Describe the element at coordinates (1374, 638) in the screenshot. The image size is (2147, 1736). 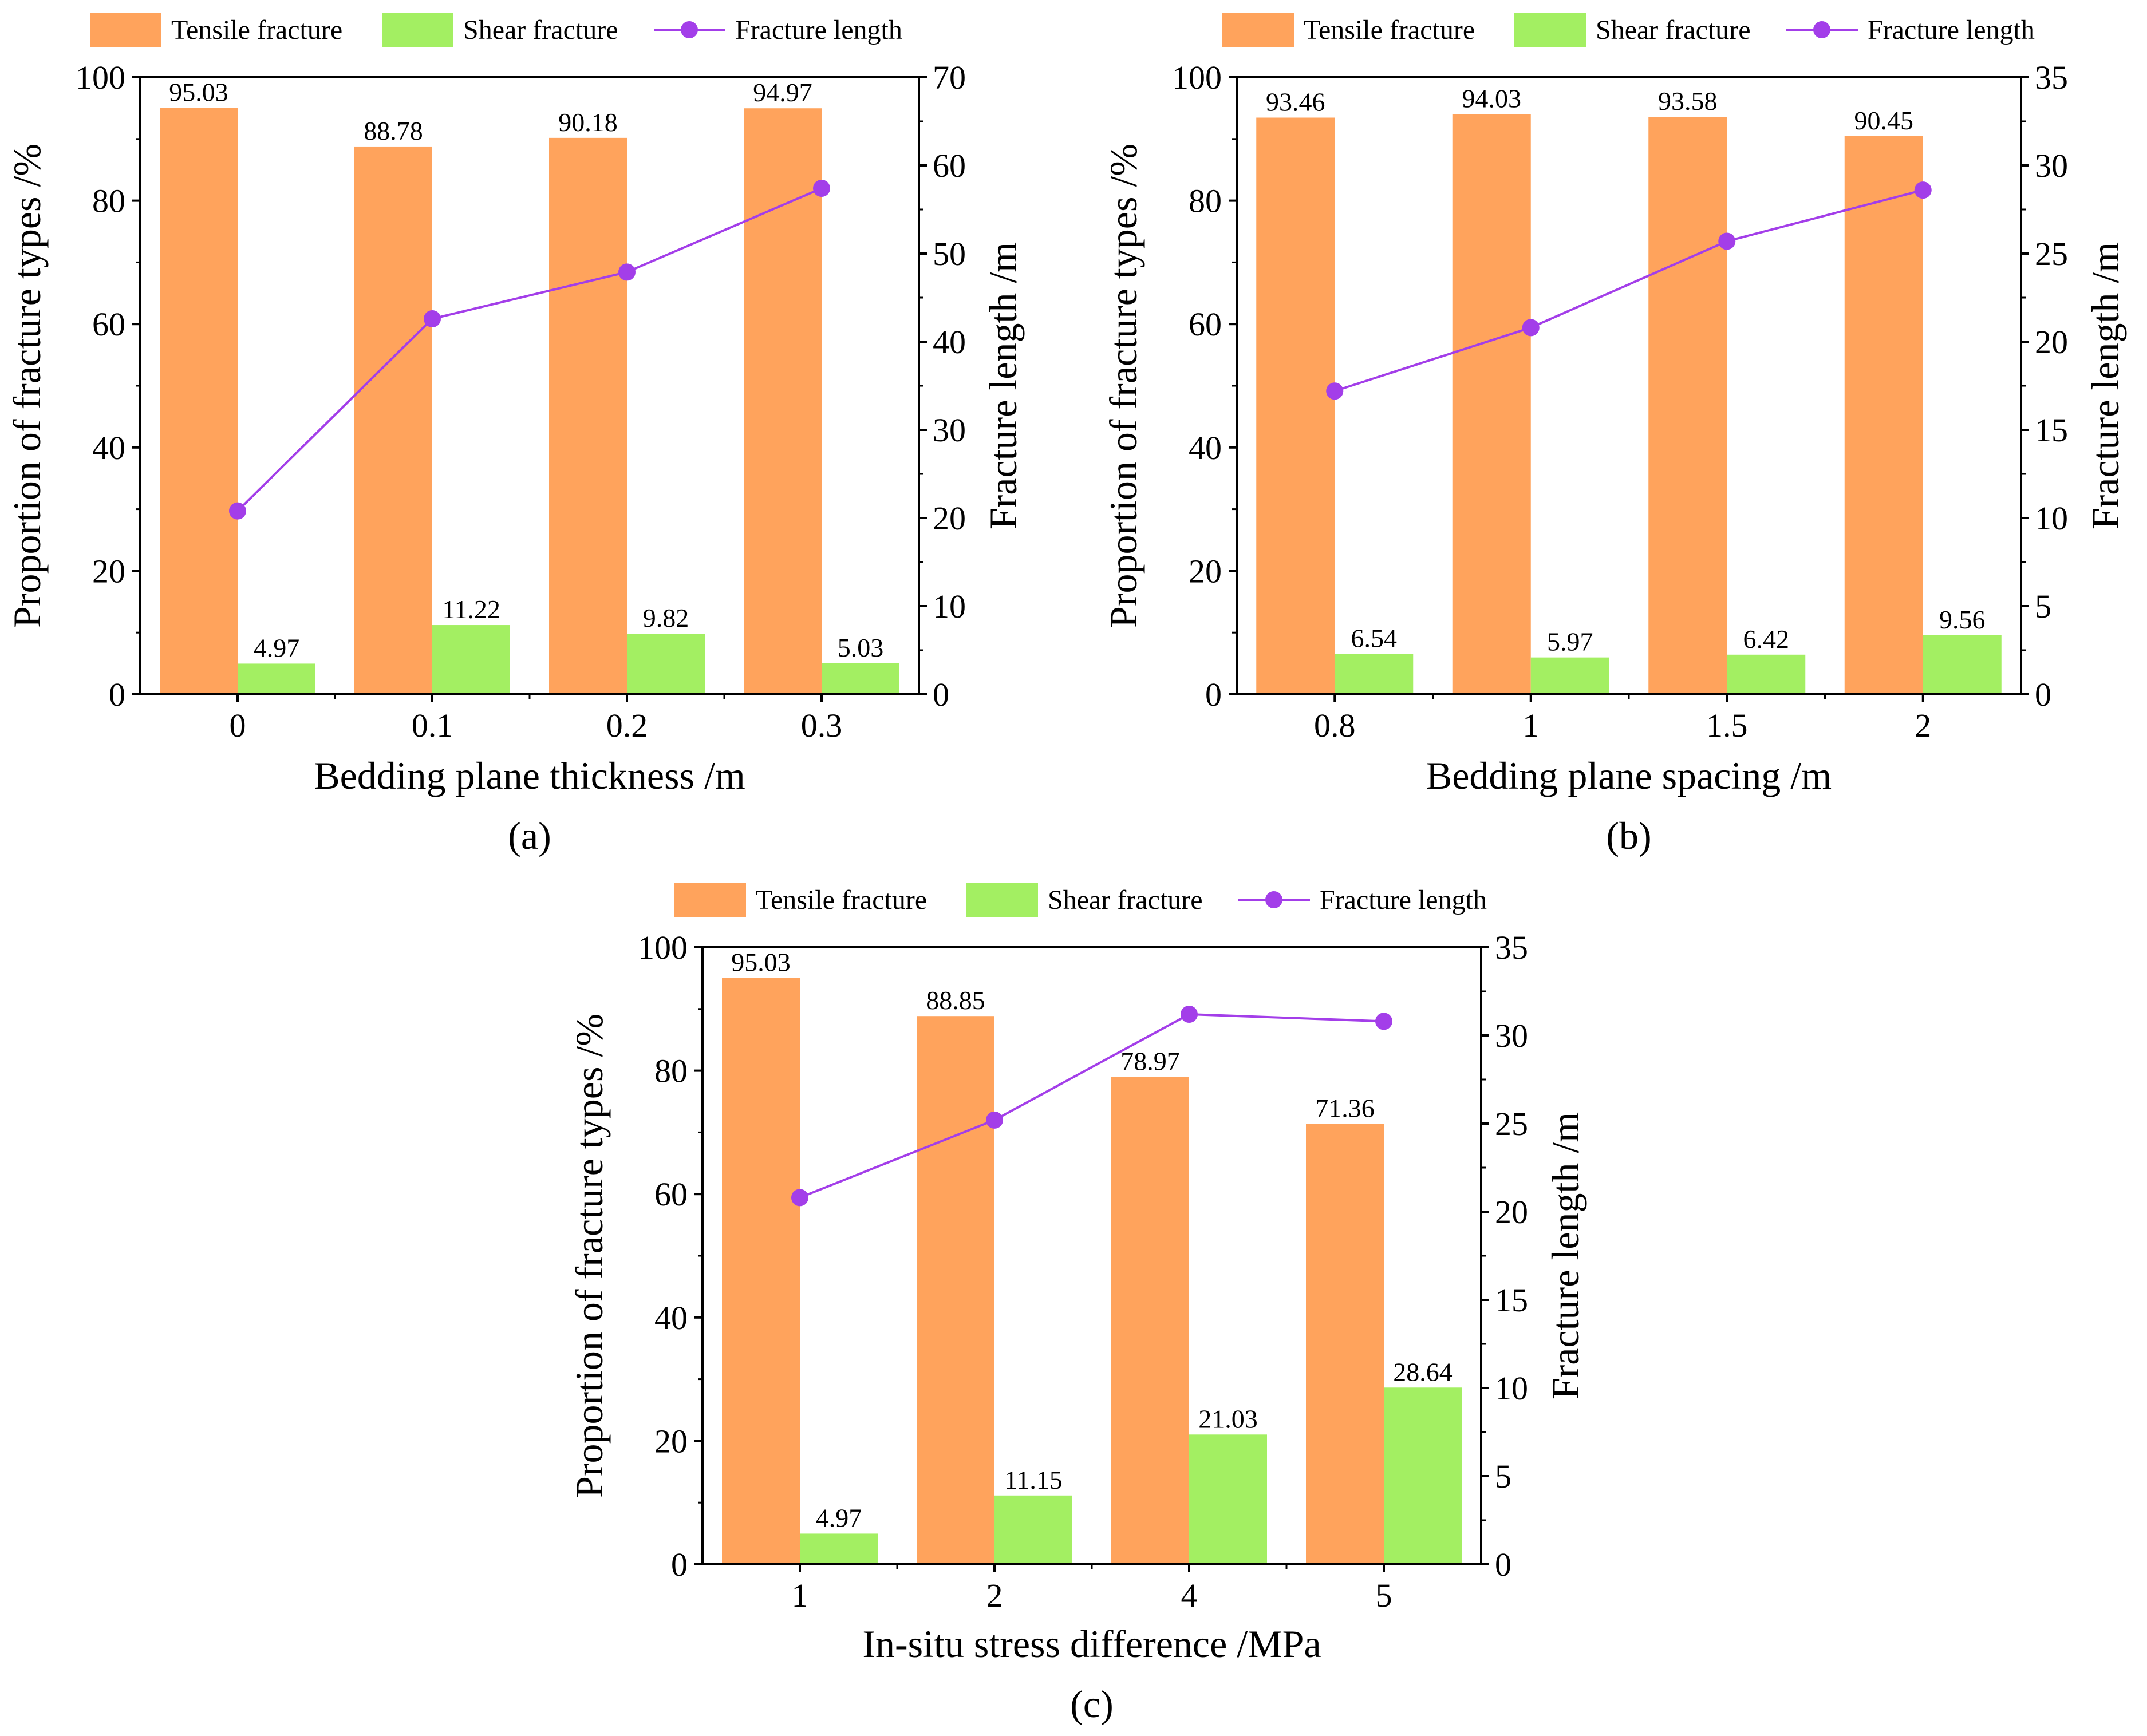
I see `data-label-shear-0: 6.54` at that location.